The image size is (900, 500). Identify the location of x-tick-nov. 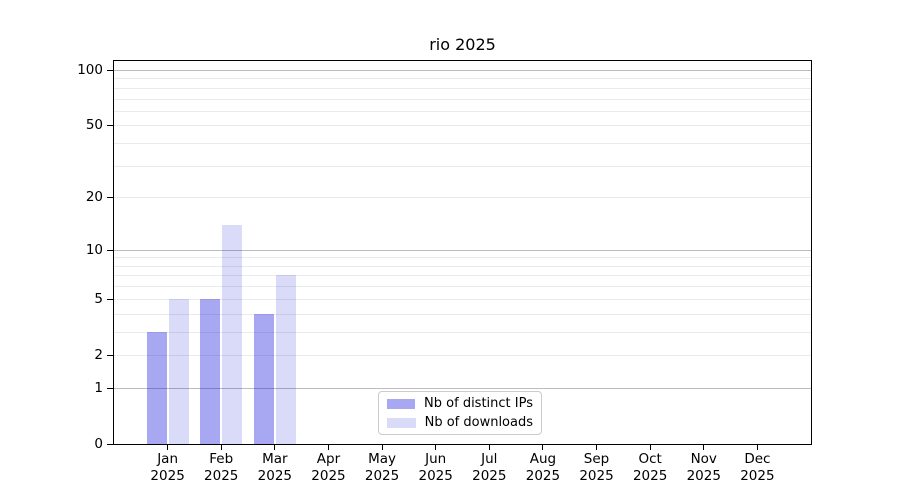
(704, 447).